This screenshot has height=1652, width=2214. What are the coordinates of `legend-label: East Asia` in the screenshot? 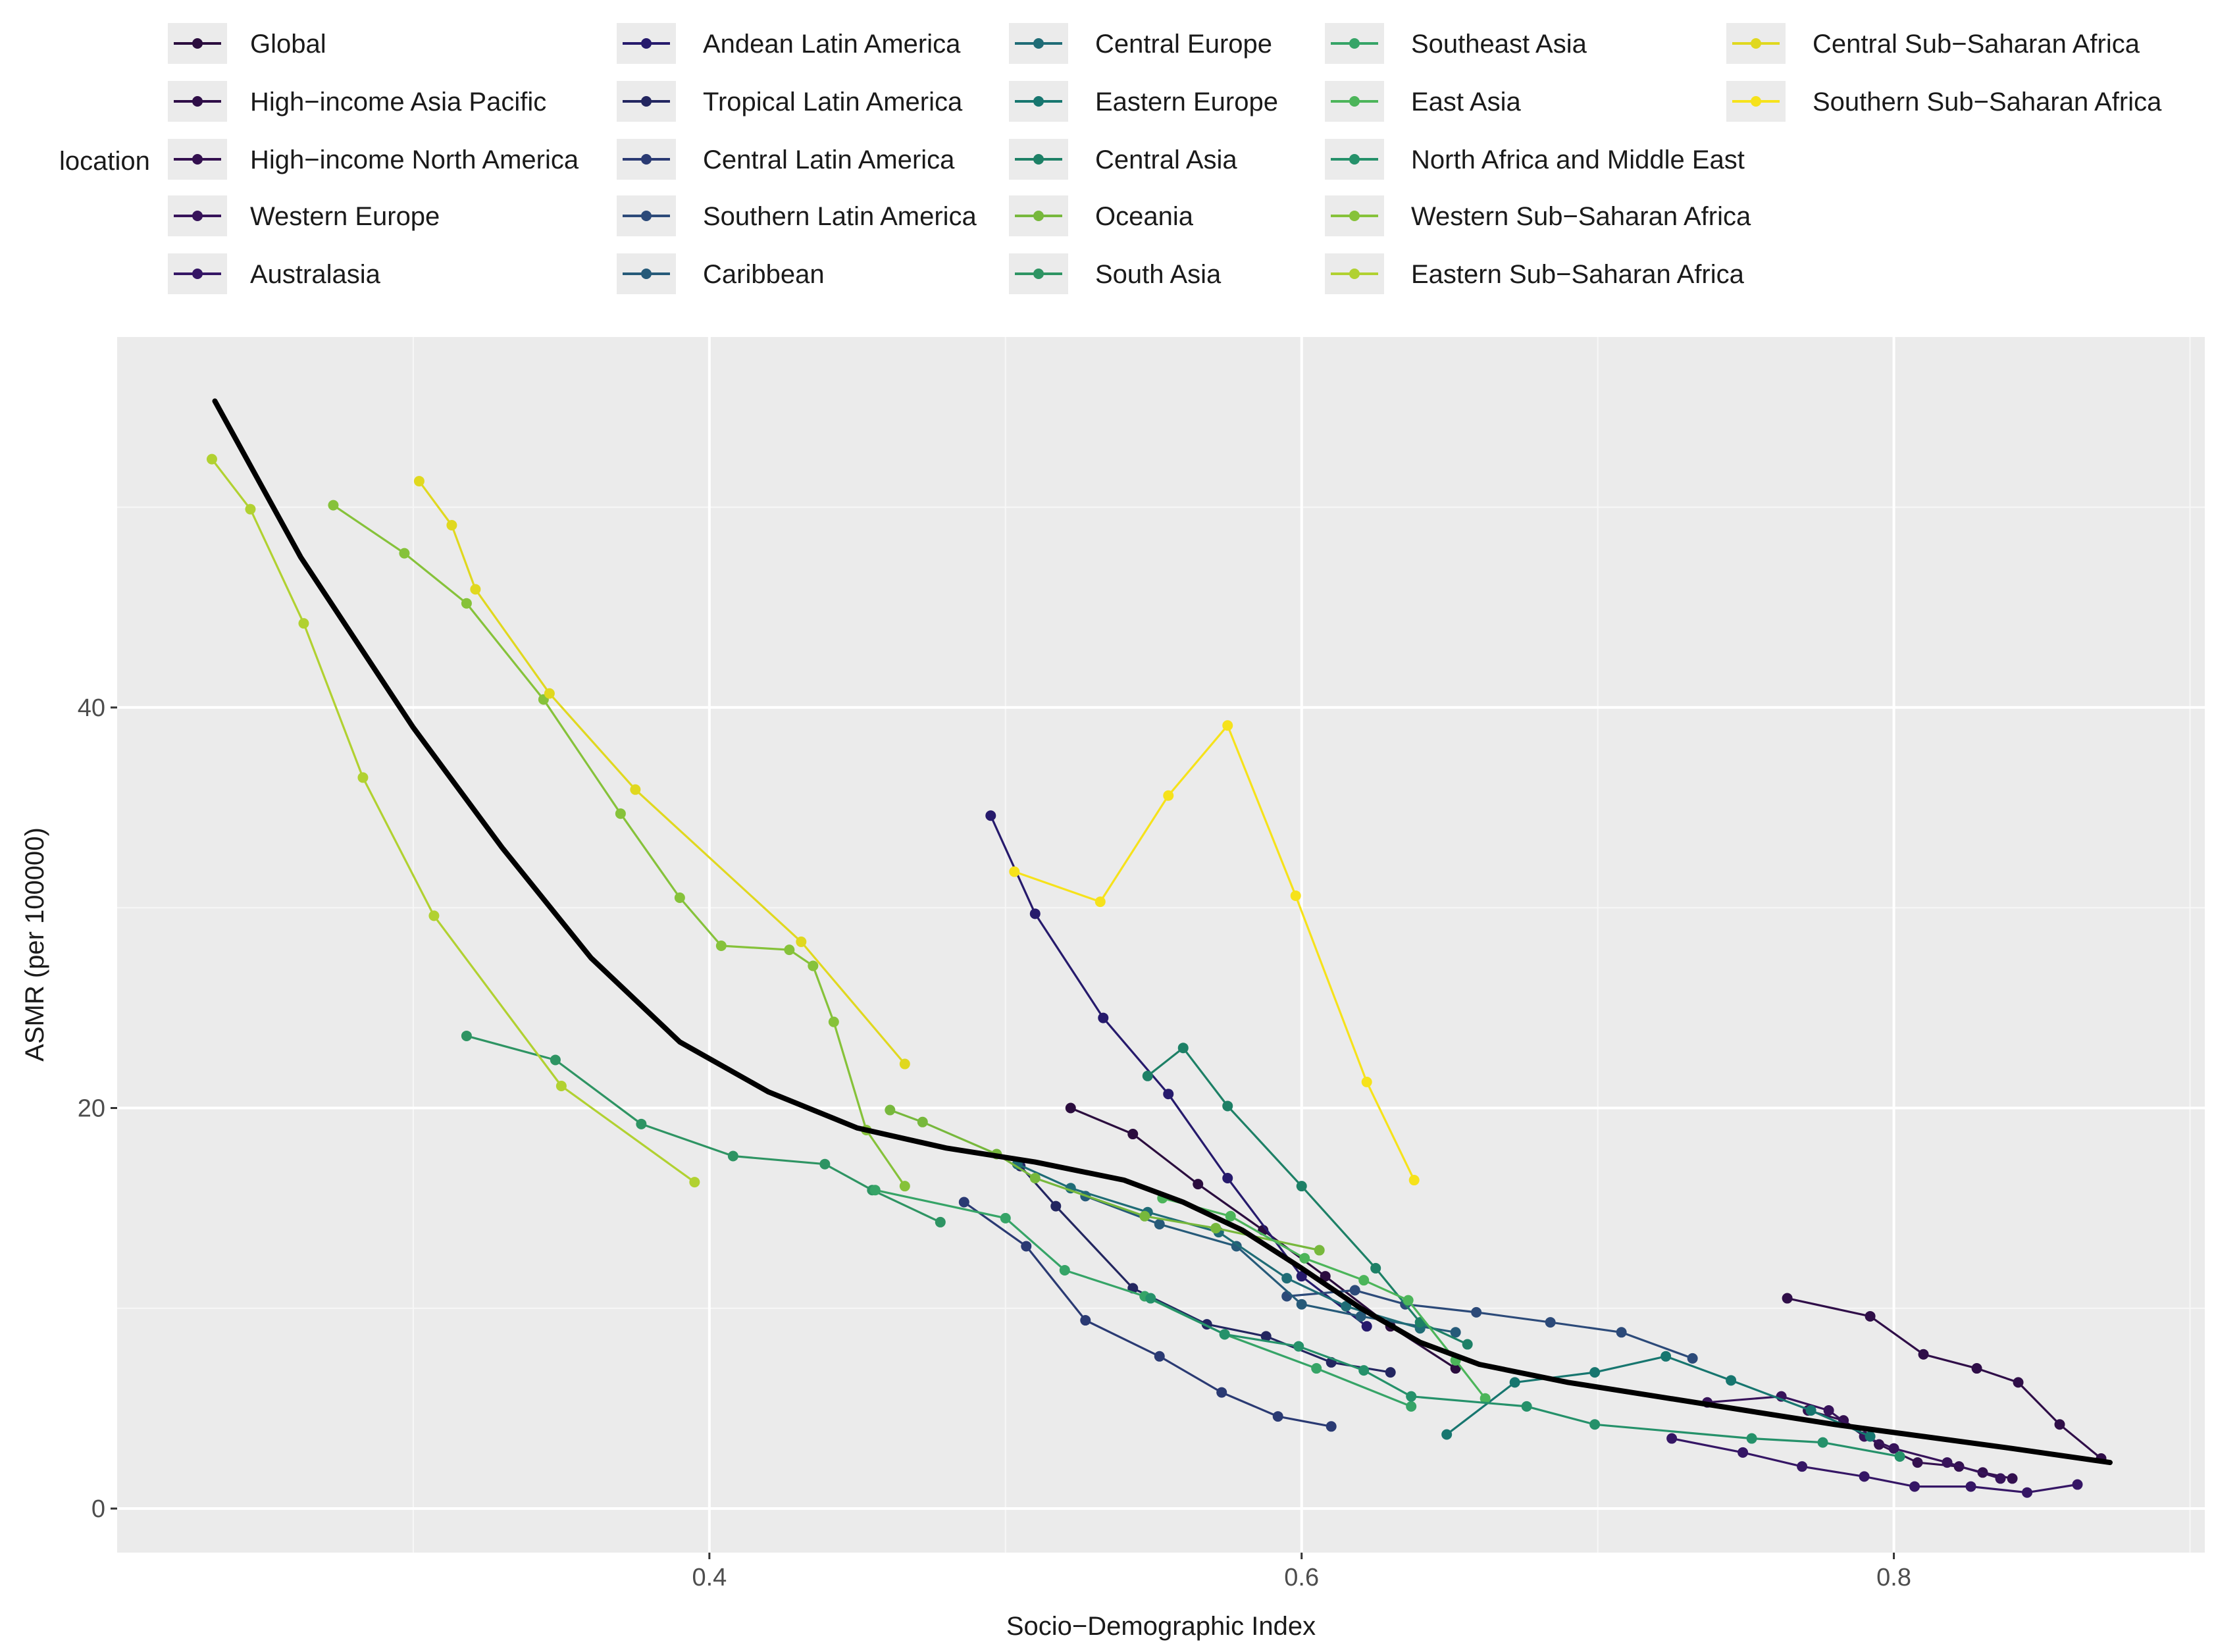 It's located at (1466, 102).